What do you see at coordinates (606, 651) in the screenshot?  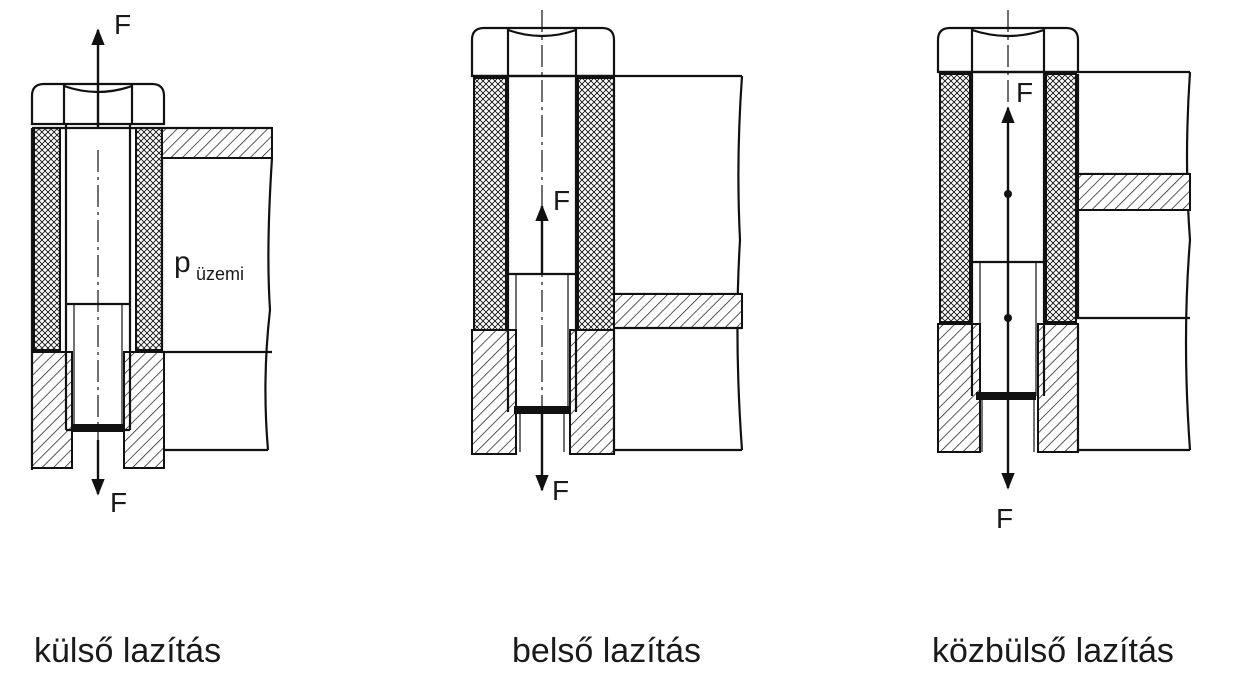 I see `caption-internal-loosening: belső lazítás` at bounding box center [606, 651].